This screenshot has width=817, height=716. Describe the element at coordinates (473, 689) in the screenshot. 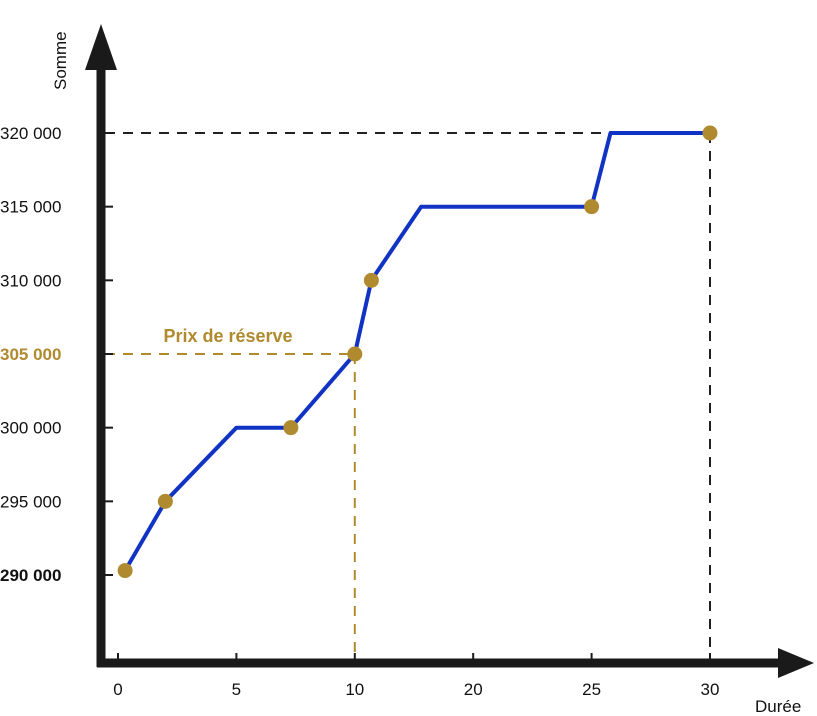

I see `x-tick-label: 20` at that location.